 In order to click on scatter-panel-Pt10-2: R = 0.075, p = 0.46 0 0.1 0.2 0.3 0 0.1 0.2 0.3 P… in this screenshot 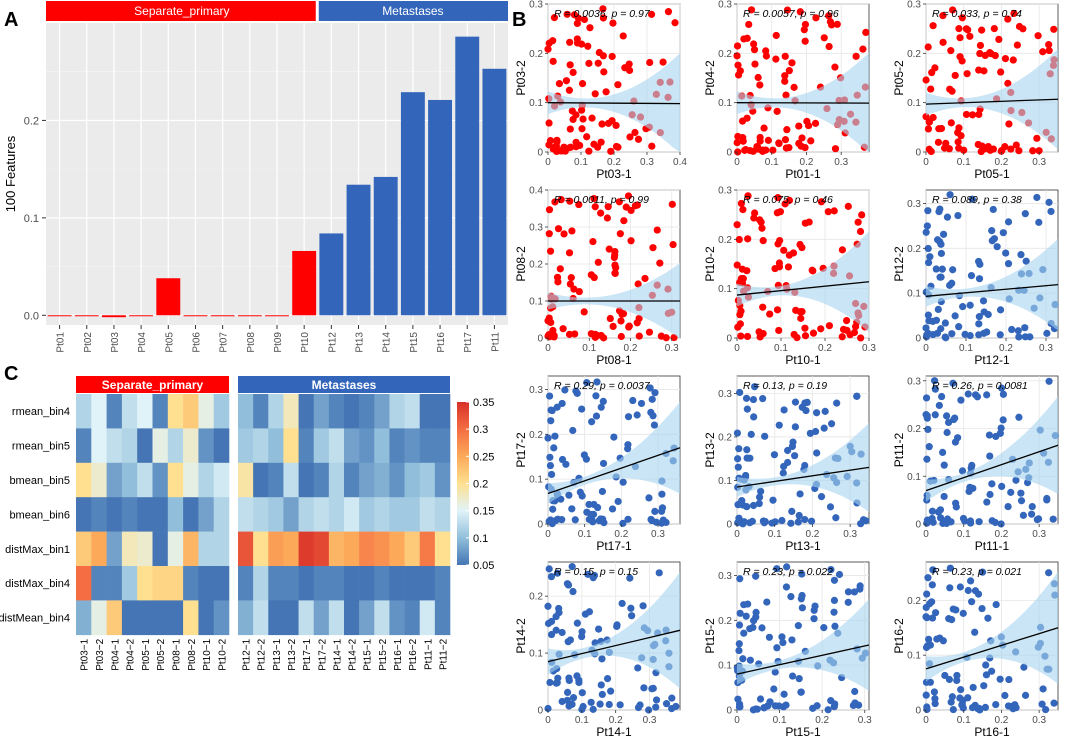, I will do `click(789, 277)`.